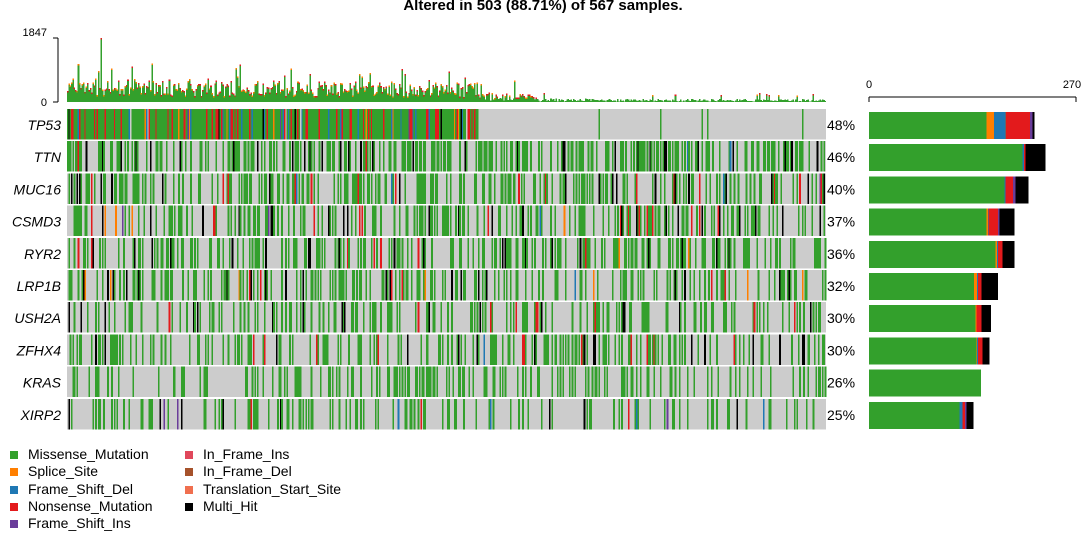 The width and height of the screenshot is (1086, 535). I want to click on gene-label-lrp1b: LRP1B, so click(39, 286).